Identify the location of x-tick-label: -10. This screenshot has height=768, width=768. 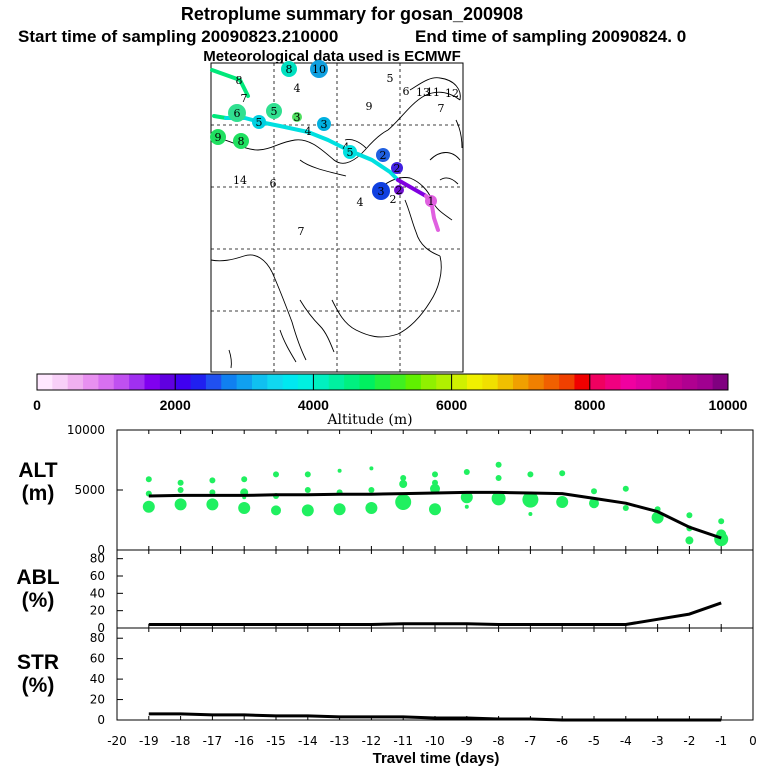
(435, 741).